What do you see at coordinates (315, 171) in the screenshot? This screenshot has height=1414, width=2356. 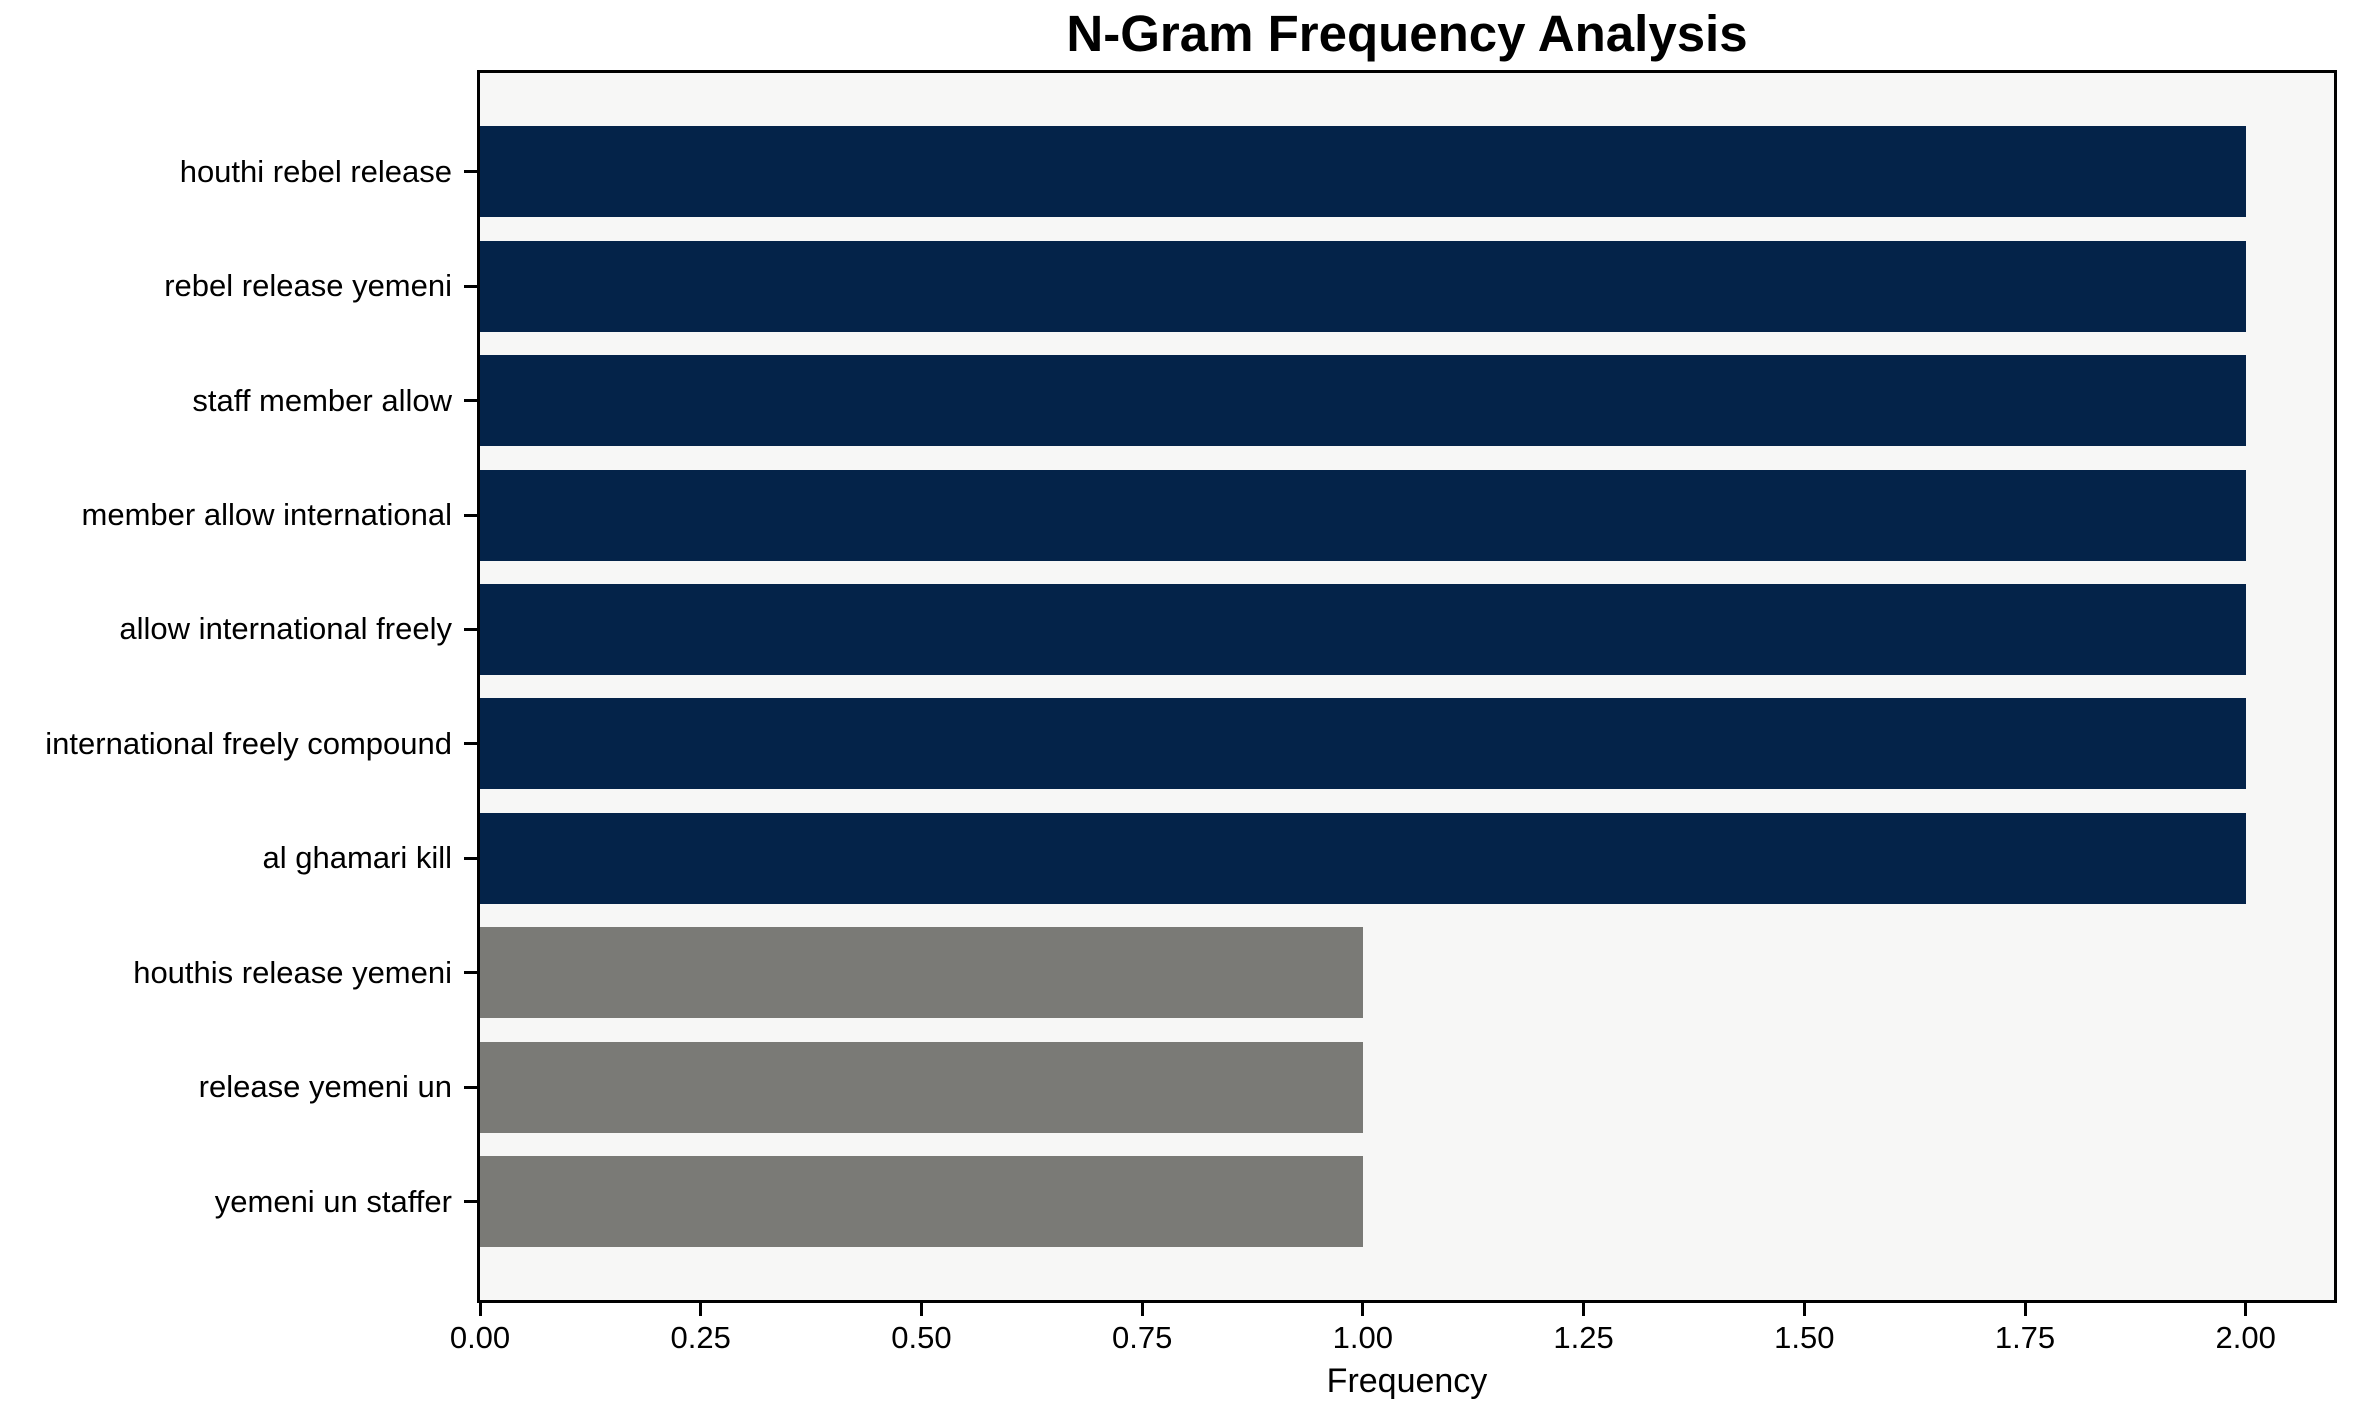 I see `y-tick-label: houthi rebel release` at bounding box center [315, 171].